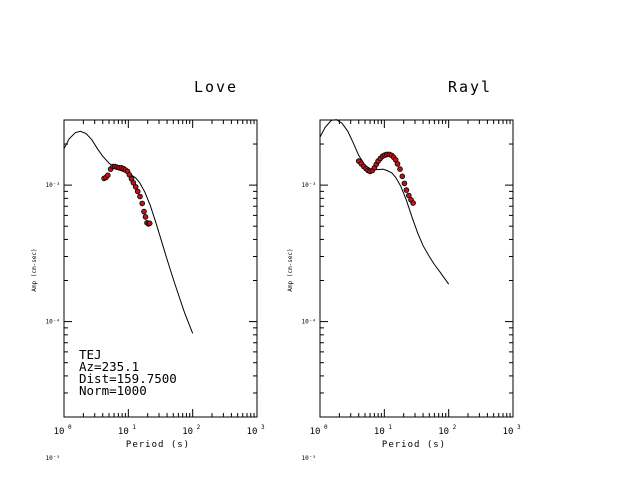 This screenshot has height=480, width=640. What do you see at coordinates (113, 390) in the screenshot?
I see `norm-label: Norm=1000` at bounding box center [113, 390].